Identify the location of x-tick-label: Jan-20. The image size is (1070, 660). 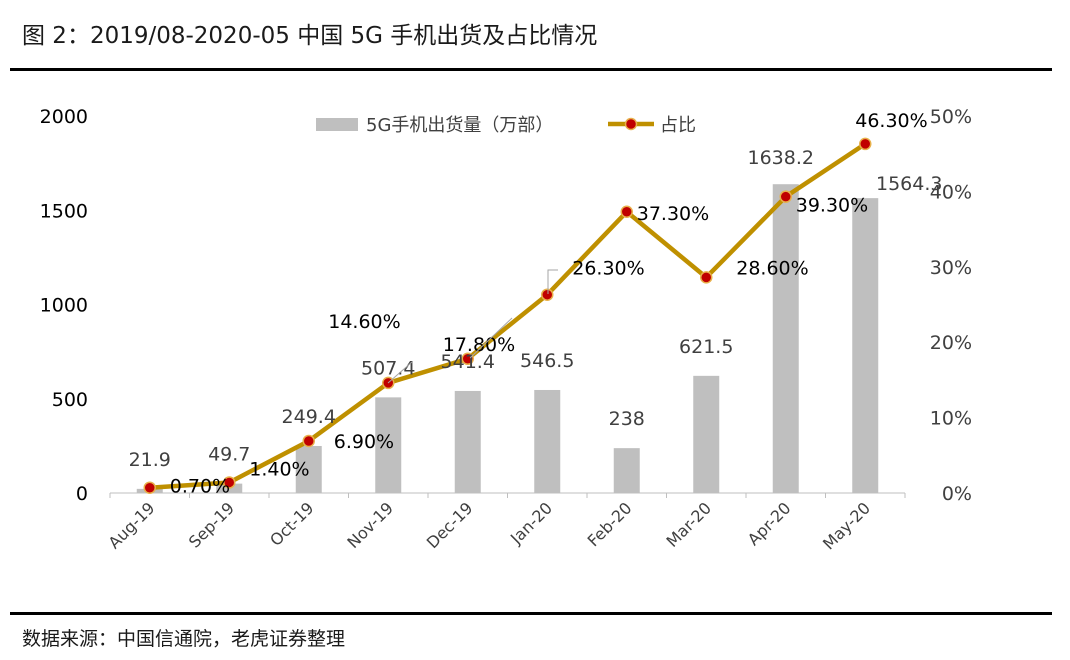
(531, 523).